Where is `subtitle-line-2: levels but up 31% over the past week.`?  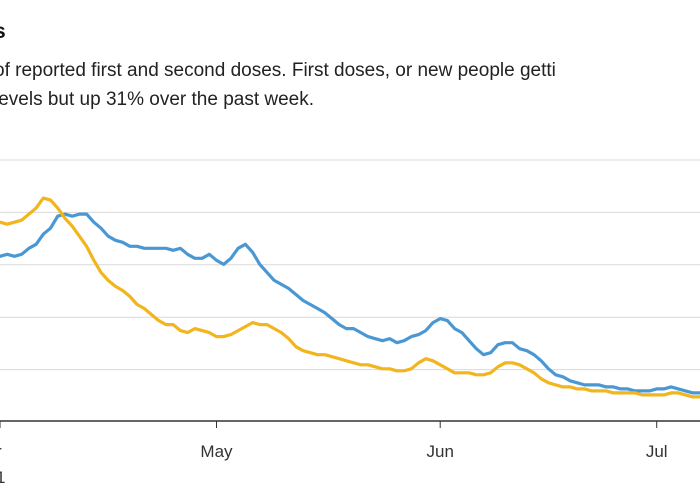
subtitle-line-2: levels but up 31% over the past week. is located at coordinates (157, 99).